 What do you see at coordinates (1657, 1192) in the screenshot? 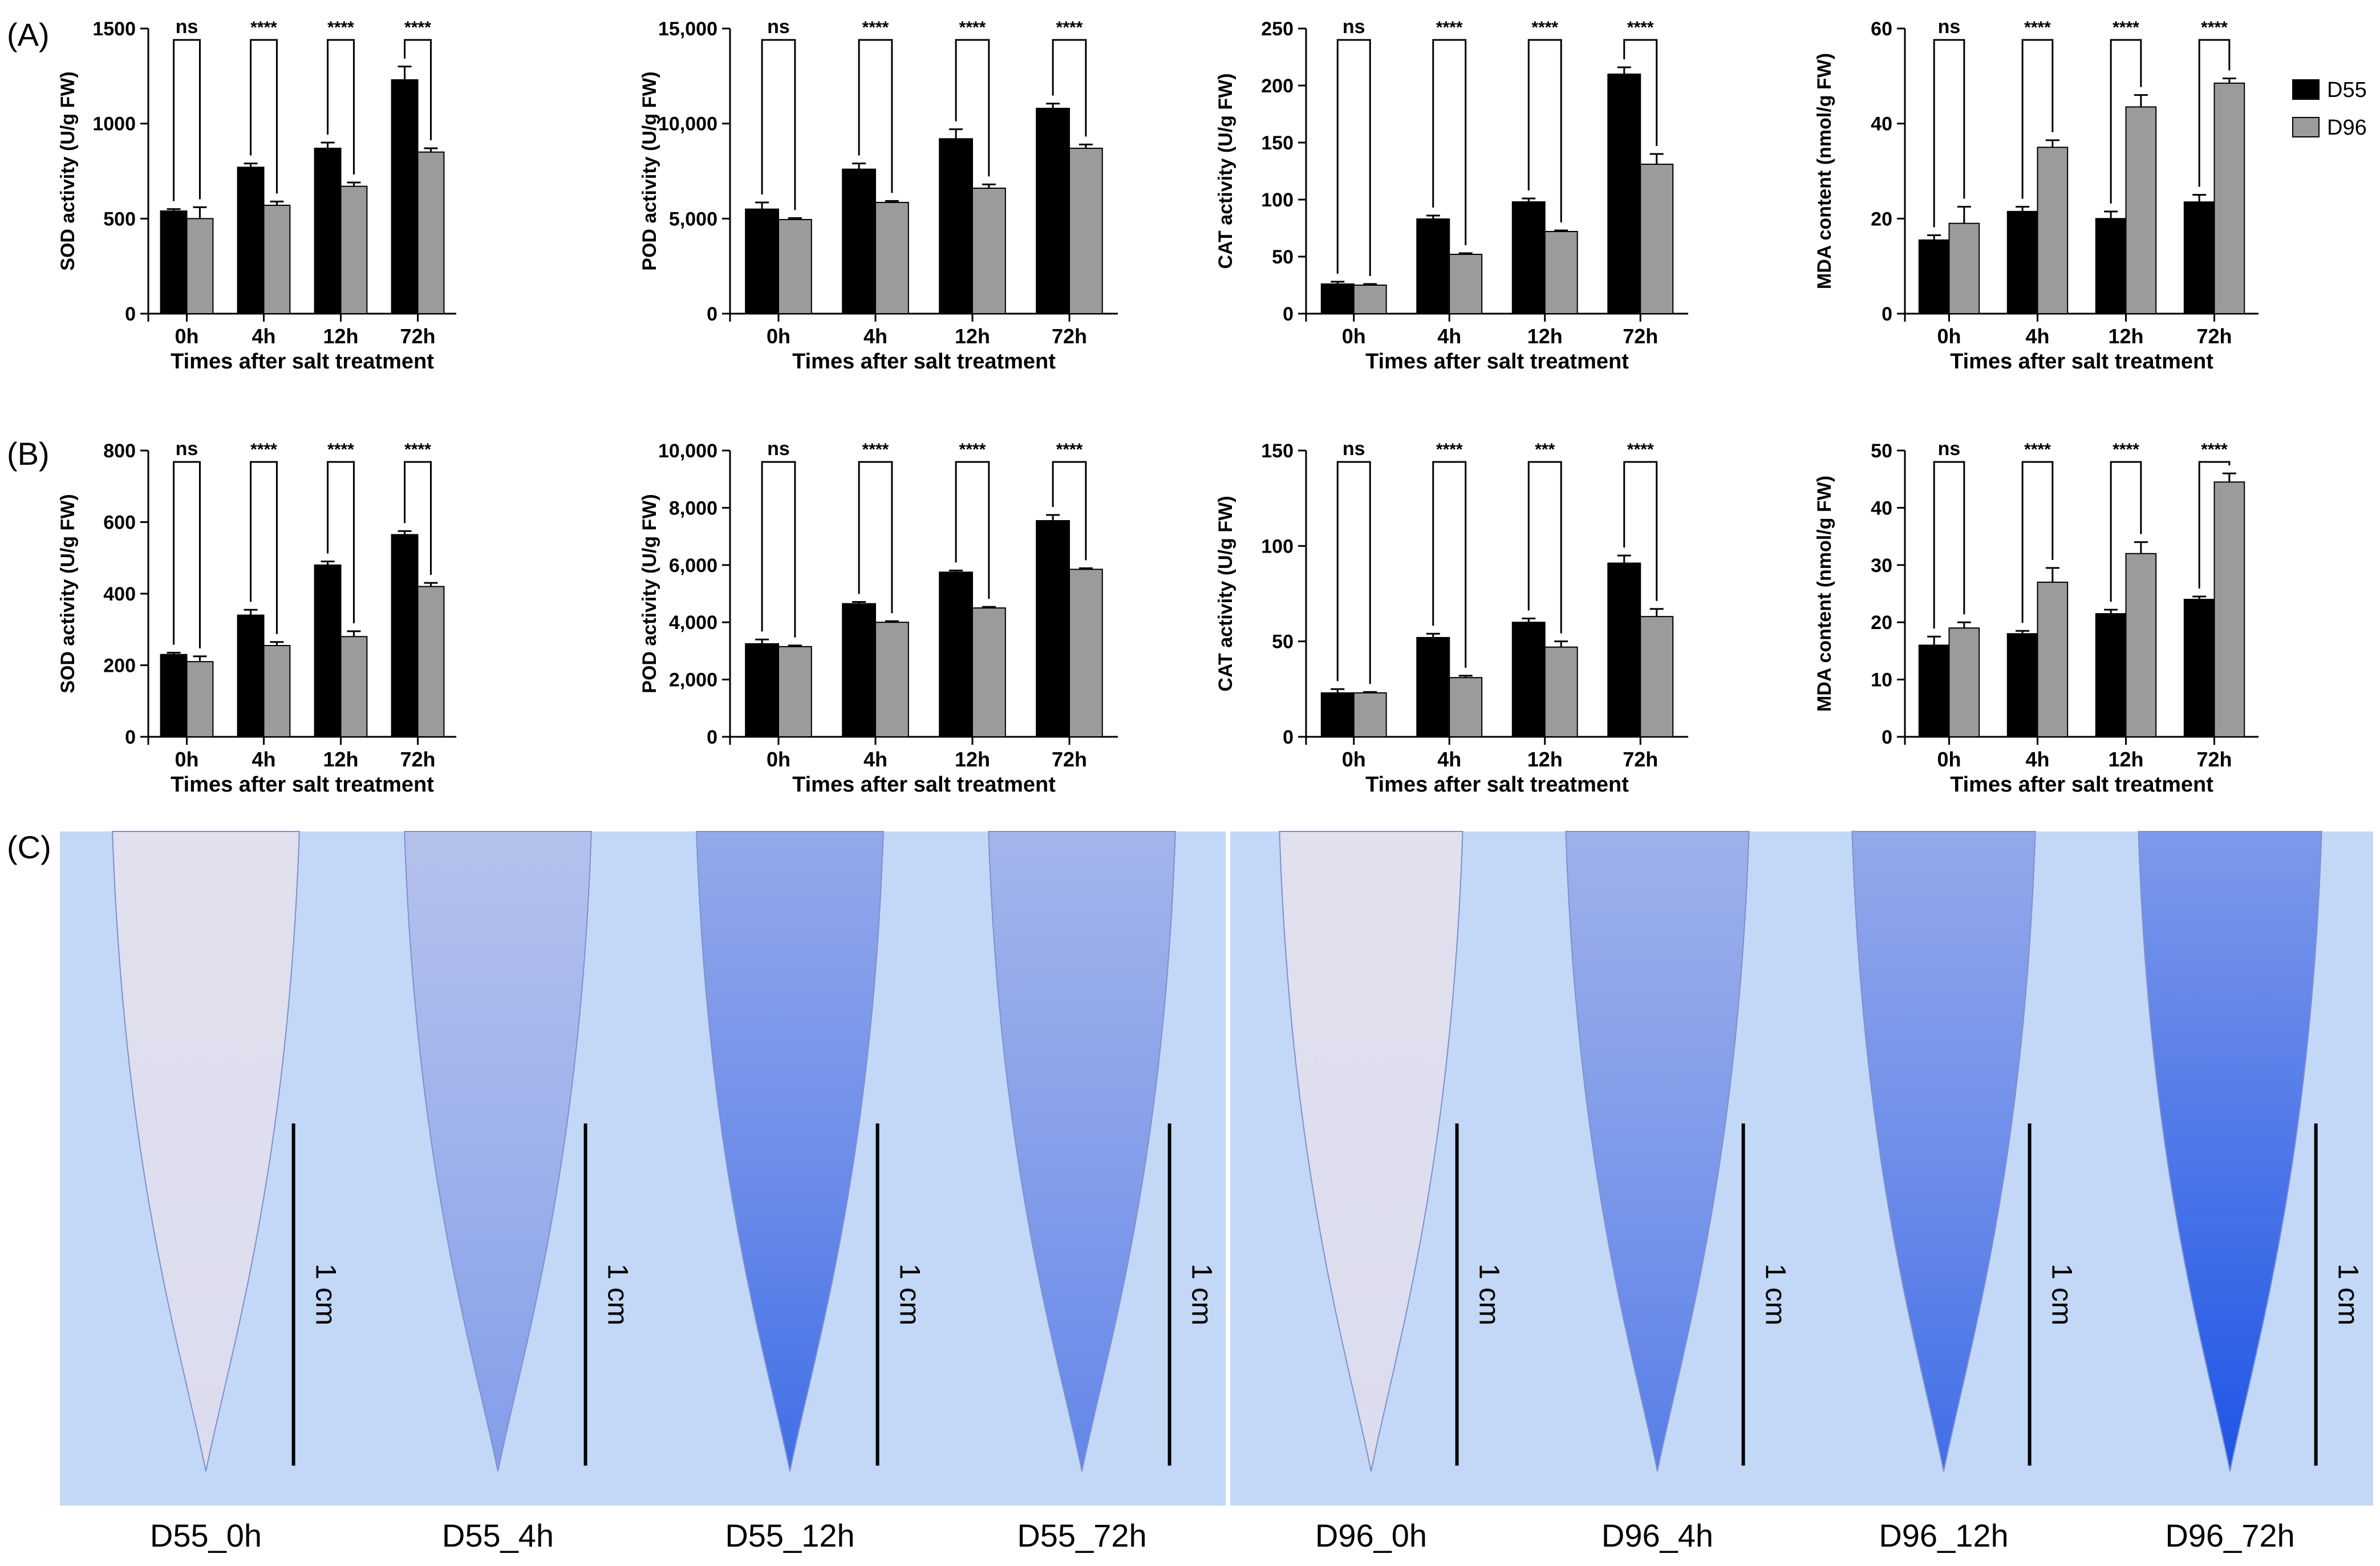
I see `photo-panel-d96_4h: 1 cm D96_4h` at bounding box center [1657, 1192].